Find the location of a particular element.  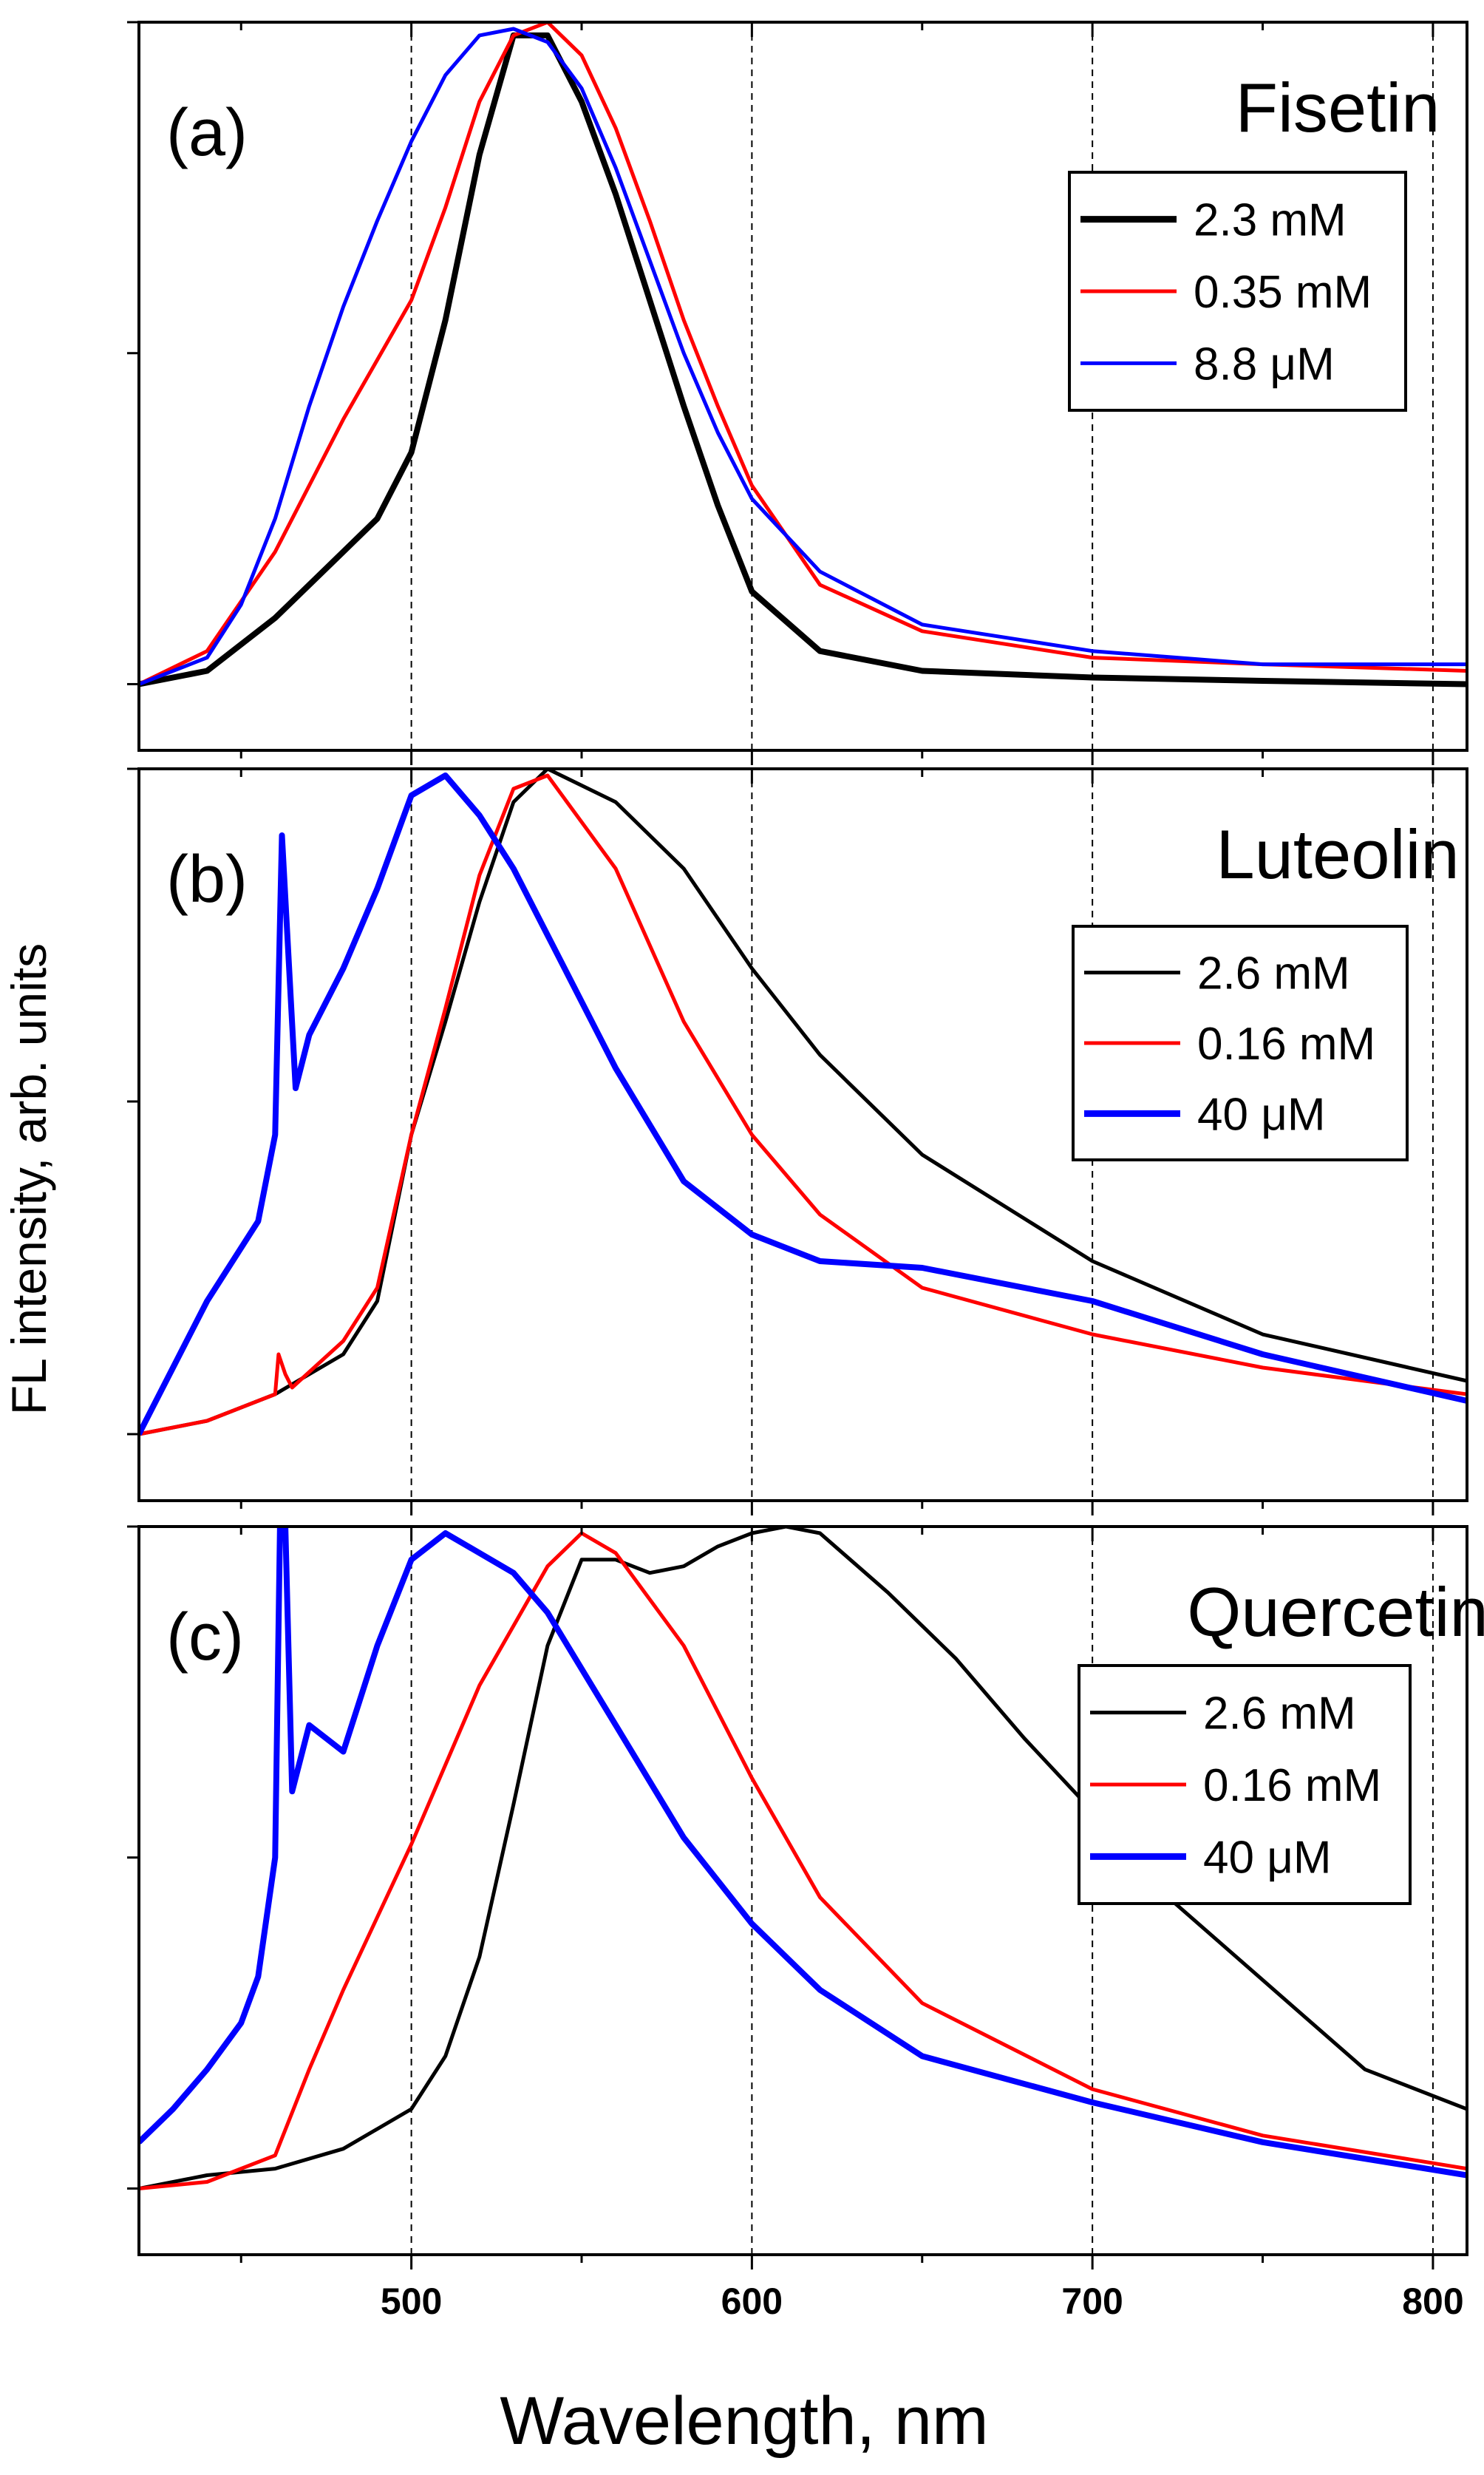

x-axis-label: Wavelength, nm is located at coordinates (744, 2421).